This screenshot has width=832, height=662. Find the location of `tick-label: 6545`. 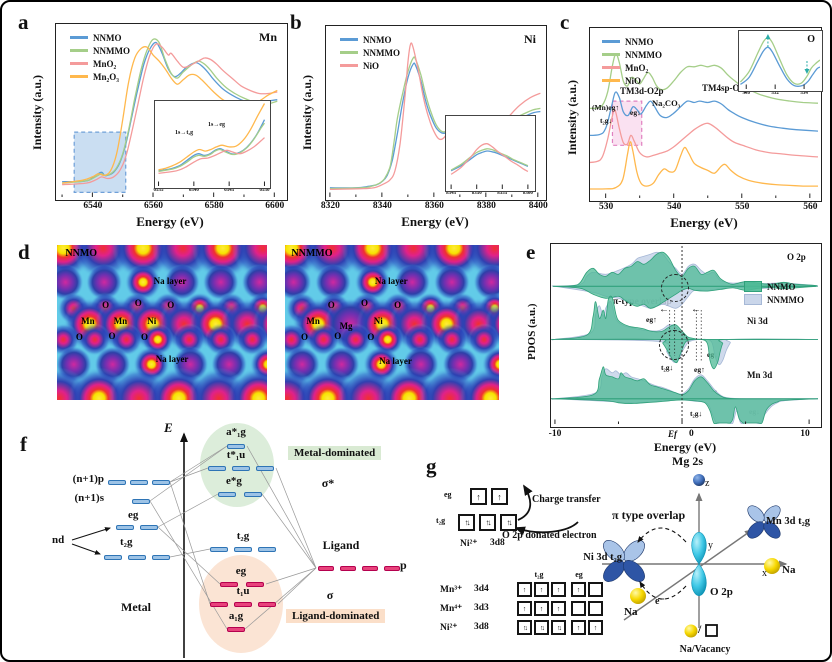

tick-label: 6545 is located at coordinates (229, 190).